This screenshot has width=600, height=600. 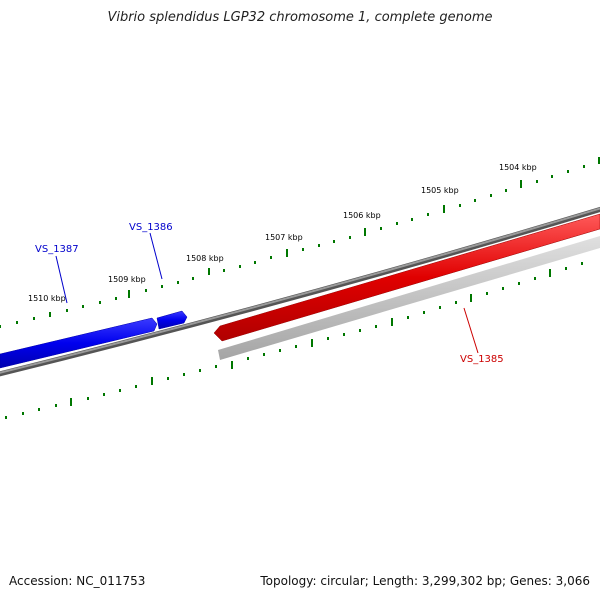 I want to click on gene-label-vs-1385: VS_1385, so click(x=482, y=359).